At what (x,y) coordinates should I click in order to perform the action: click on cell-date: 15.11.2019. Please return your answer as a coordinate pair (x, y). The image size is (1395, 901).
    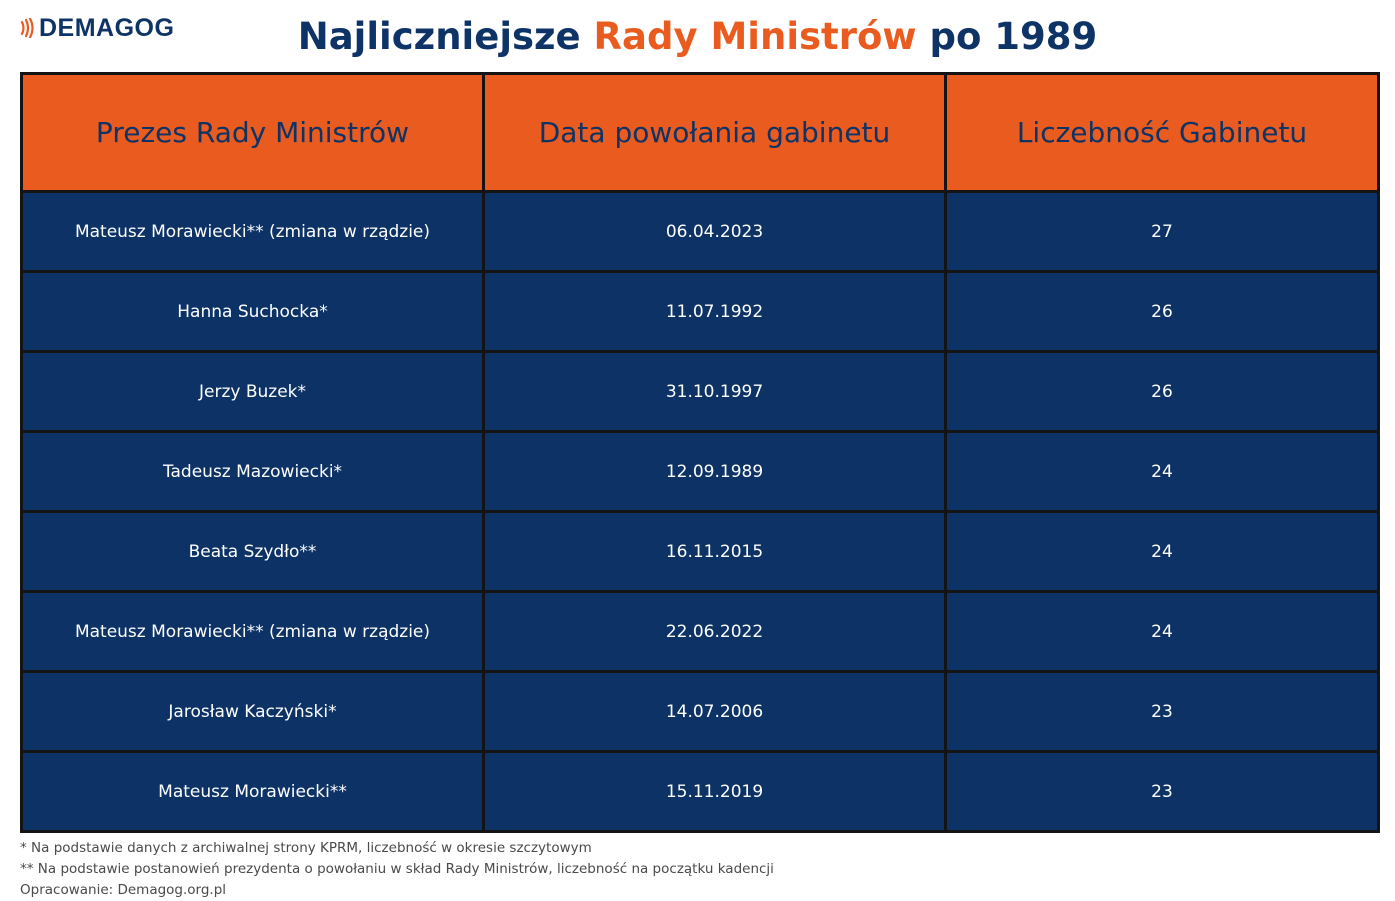
    Looking at the image, I should click on (714, 791).